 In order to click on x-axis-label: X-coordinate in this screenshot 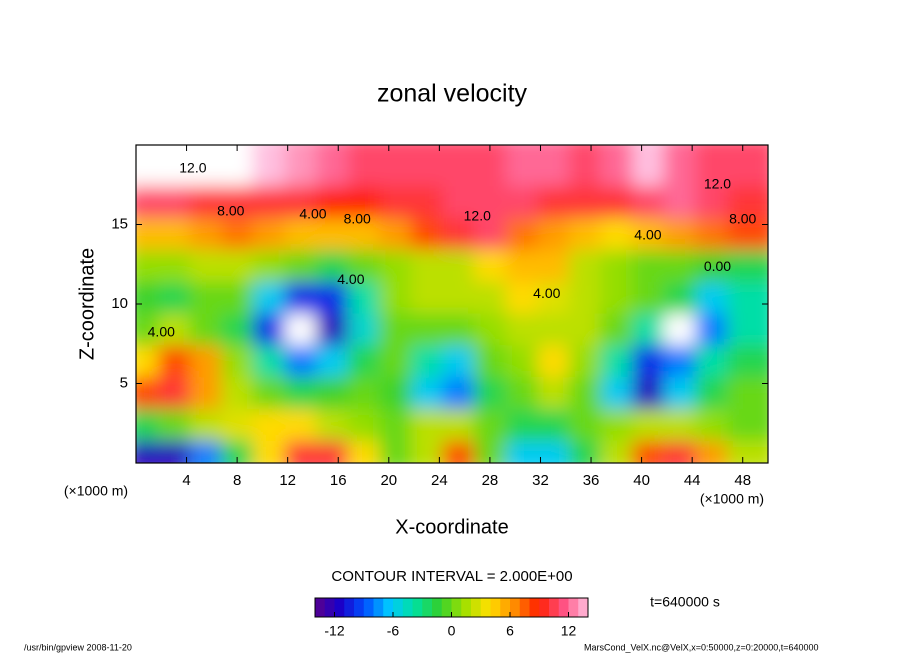, I will do `click(451, 527)`.